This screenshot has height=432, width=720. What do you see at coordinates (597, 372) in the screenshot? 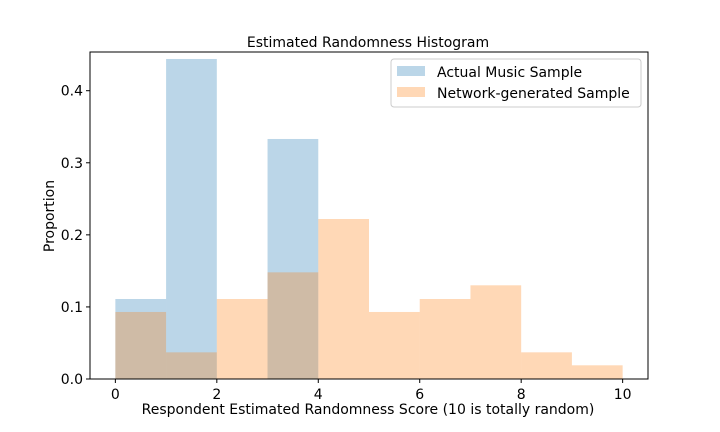
I see `bar-series2-bin9` at bounding box center [597, 372].